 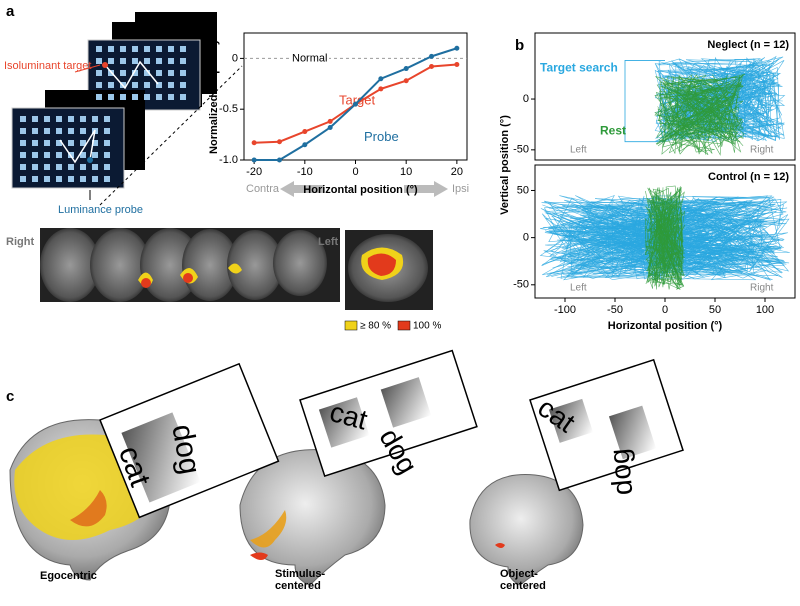 I want to click on x-tick-label: -50, so click(x=615, y=310).